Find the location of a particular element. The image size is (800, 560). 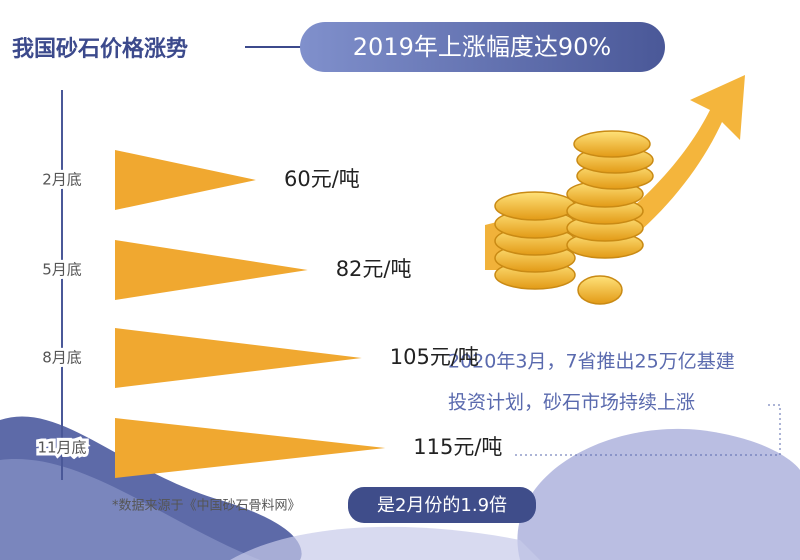

value-label: 105元/吨 is located at coordinates (434, 357).